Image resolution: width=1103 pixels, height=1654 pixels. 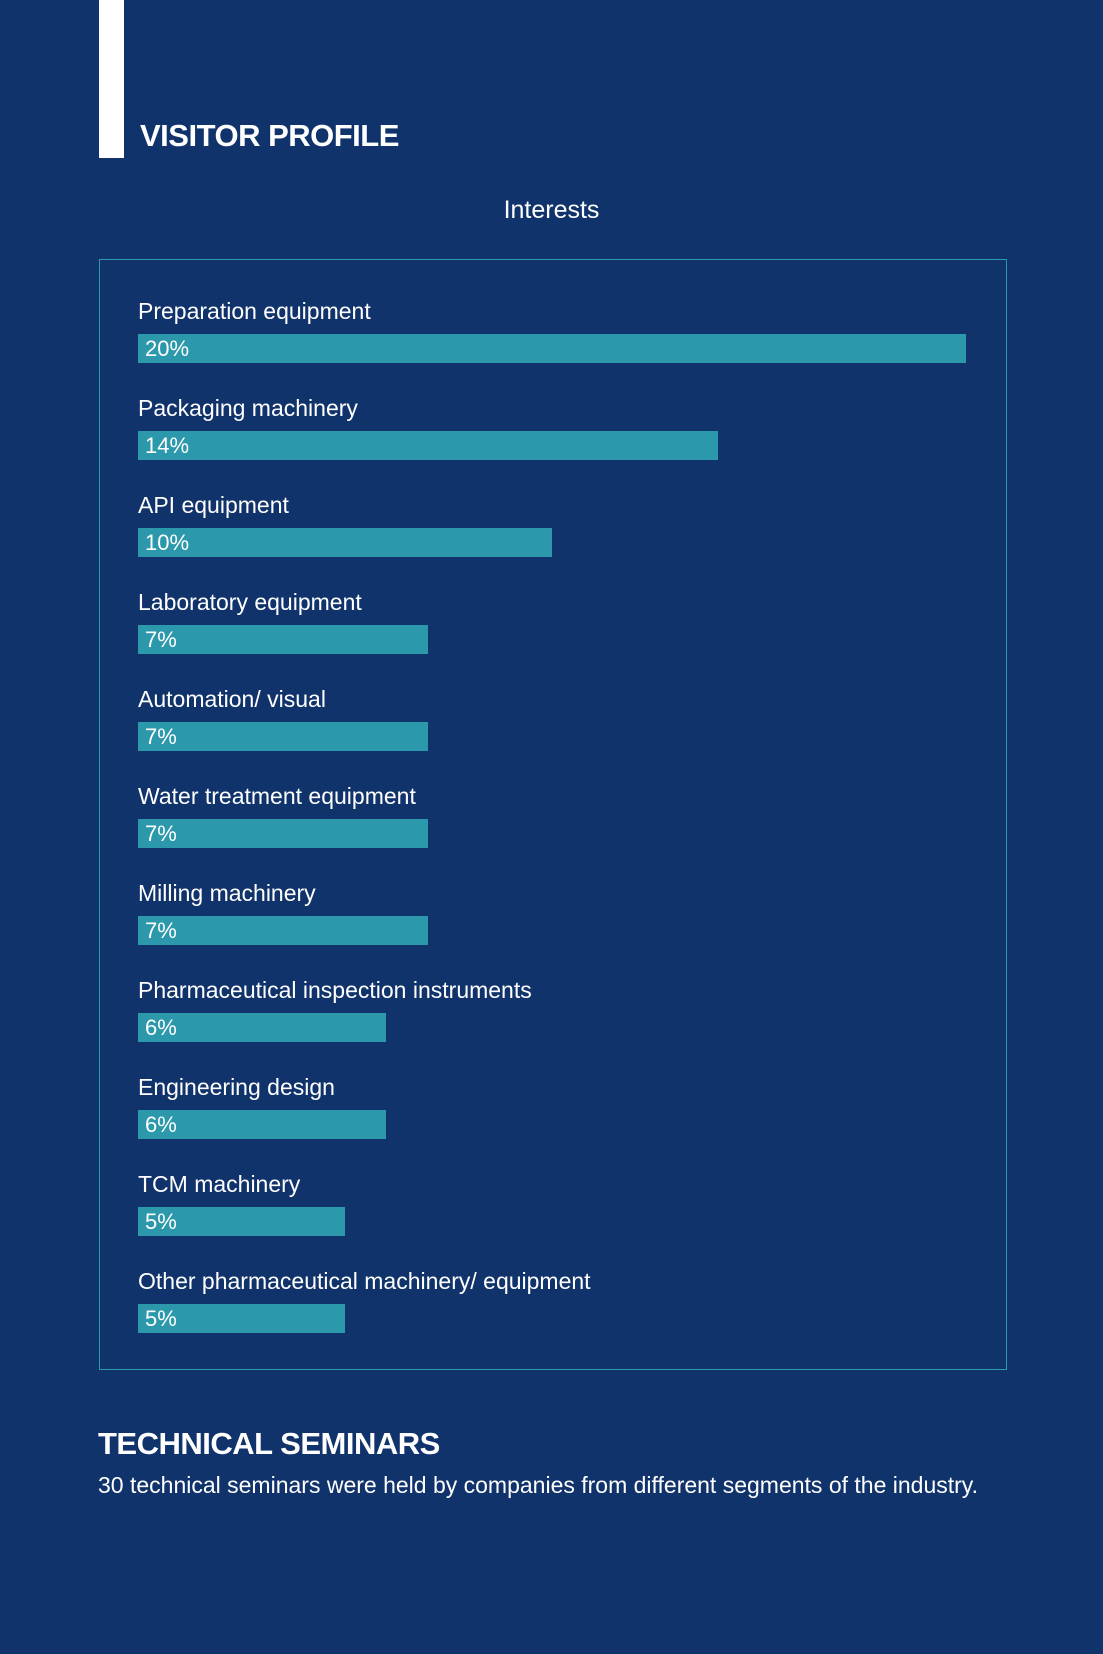 What do you see at coordinates (254, 311) in the screenshot?
I see `bar-label: Preparation equipment` at bounding box center [254, 311].